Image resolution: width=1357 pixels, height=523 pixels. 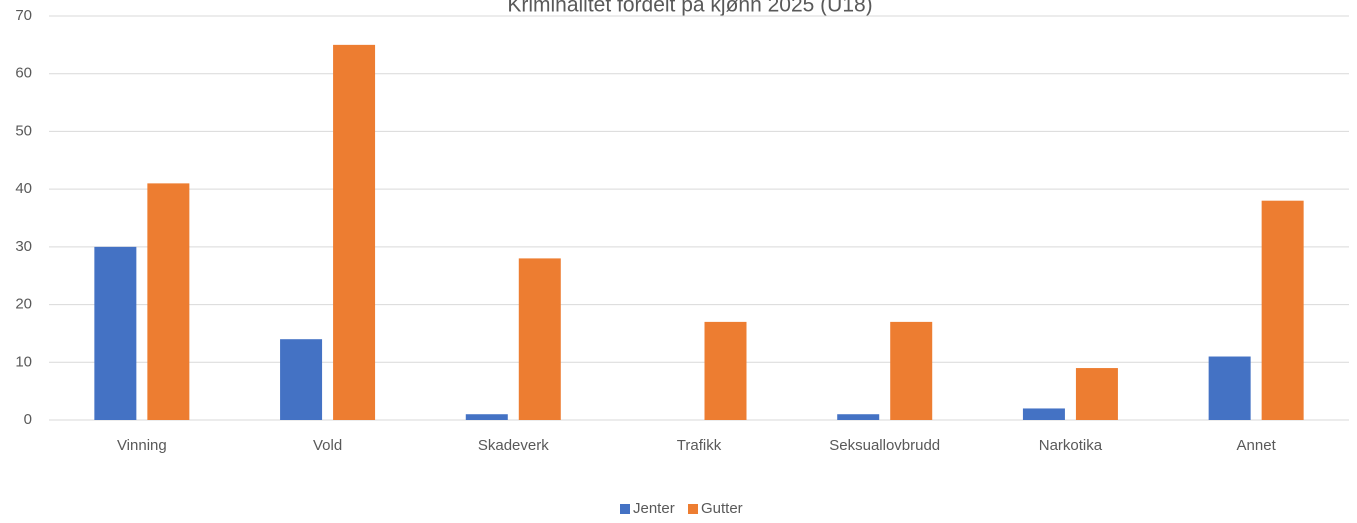 What do you see at coordinates (699, 445) in the screenshot?
I see `x-tick-label: Trafikk` at bounding box center [699, 445].